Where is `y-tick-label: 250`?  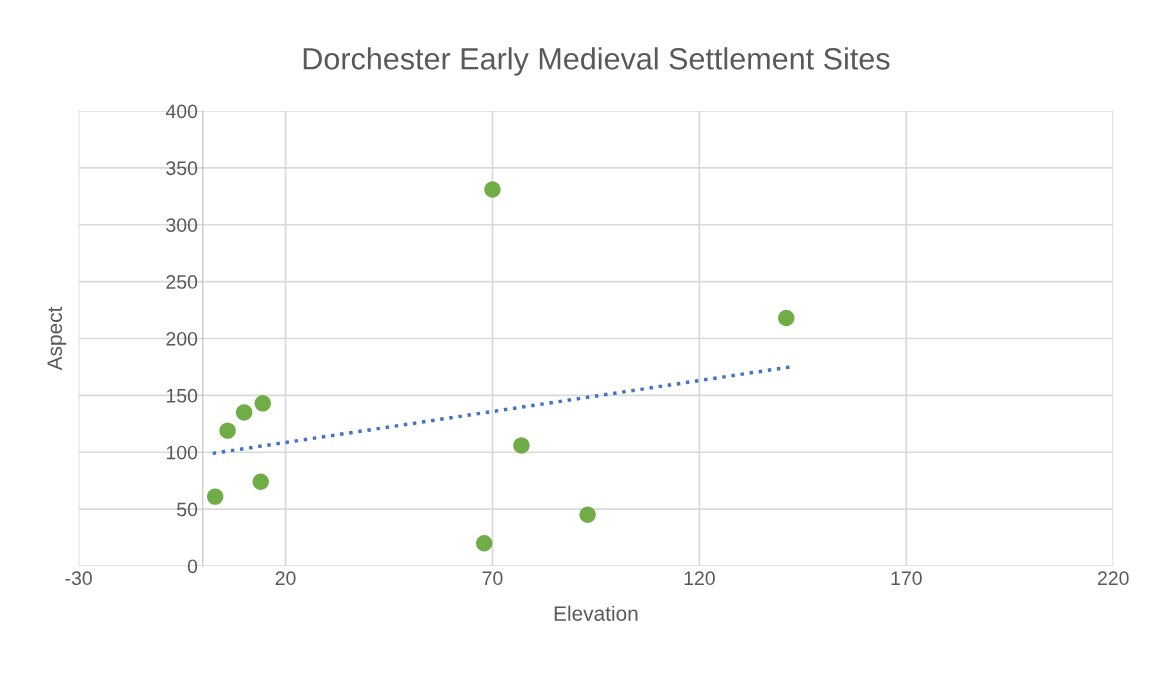
y-tick-label: 250 is located at coordinates (182, 282).